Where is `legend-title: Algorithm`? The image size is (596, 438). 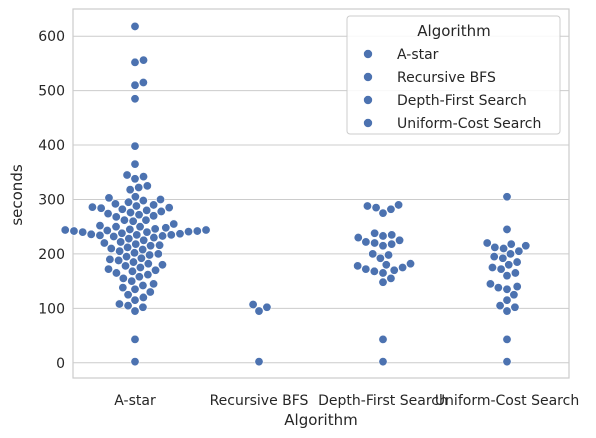
legend-title: Algorithm is located at coordinates (453, 31).